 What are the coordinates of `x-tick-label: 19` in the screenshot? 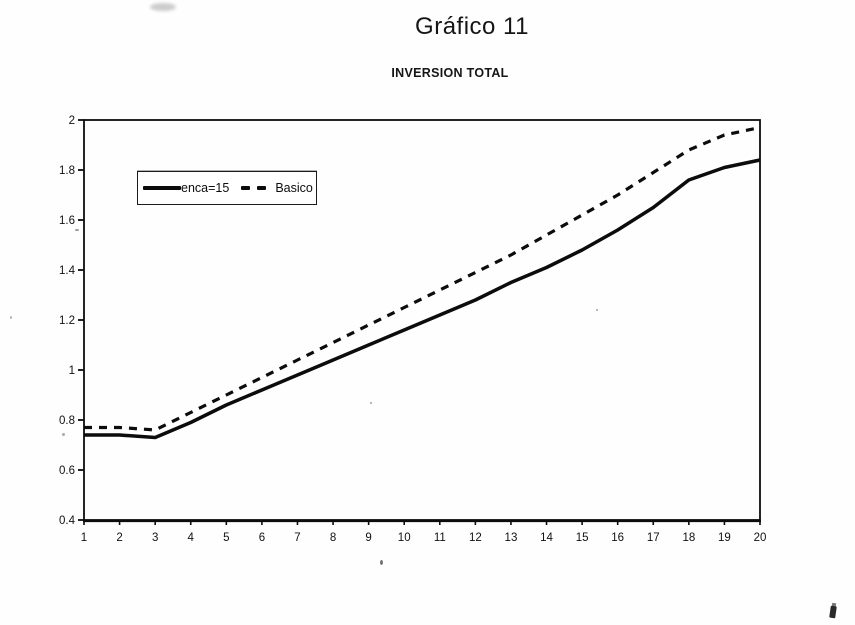 It's located at (724, 538).